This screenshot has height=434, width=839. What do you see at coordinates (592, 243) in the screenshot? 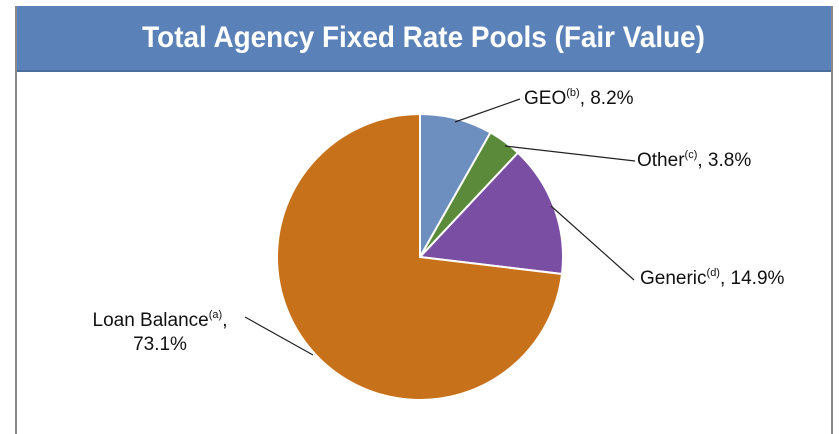
I see `leader-line-generic` at bounding box center [592, 243].